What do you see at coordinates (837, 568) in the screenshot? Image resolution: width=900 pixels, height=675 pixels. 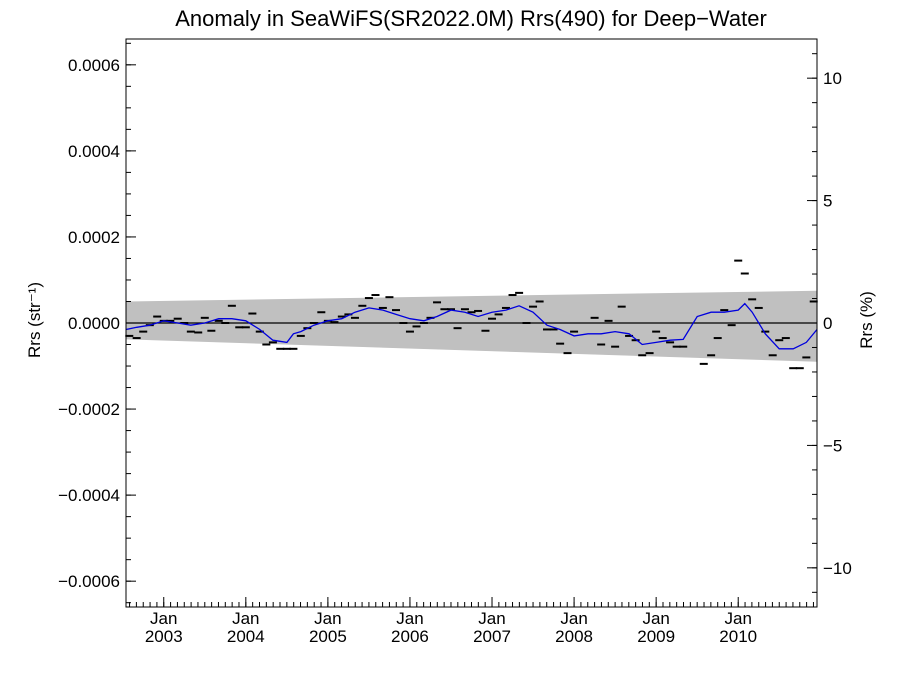 I see `y2-tick-label: −10` at bounding box center [837, 568].